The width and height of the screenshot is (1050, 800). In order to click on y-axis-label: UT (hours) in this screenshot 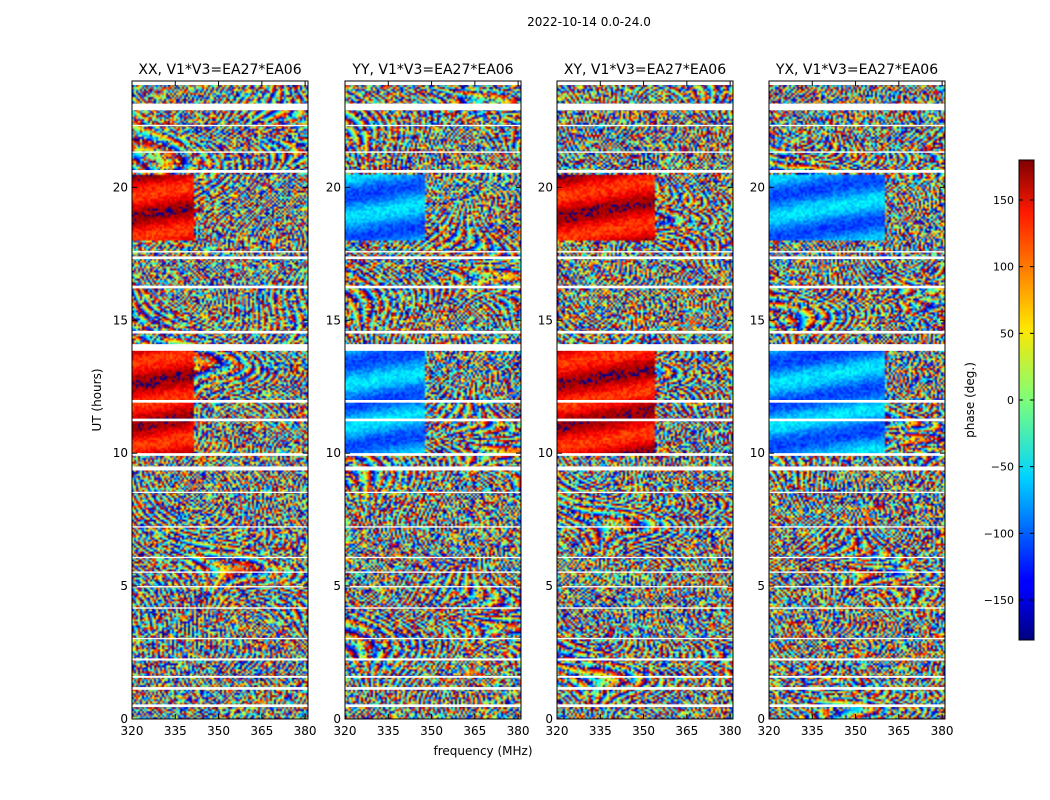, I will do `click(97, 399)`.